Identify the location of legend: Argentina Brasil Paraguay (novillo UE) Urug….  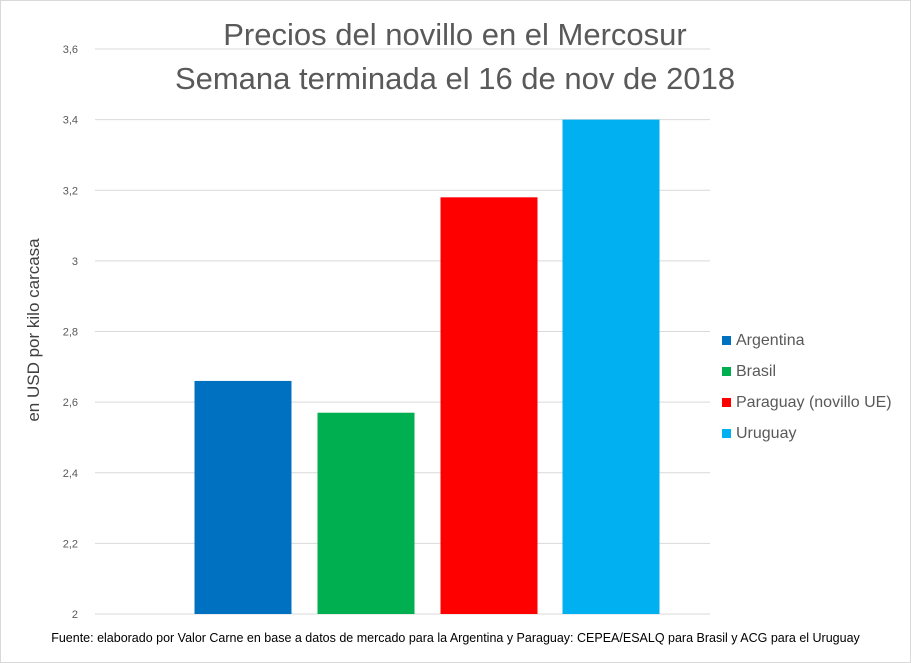
(807, 387).